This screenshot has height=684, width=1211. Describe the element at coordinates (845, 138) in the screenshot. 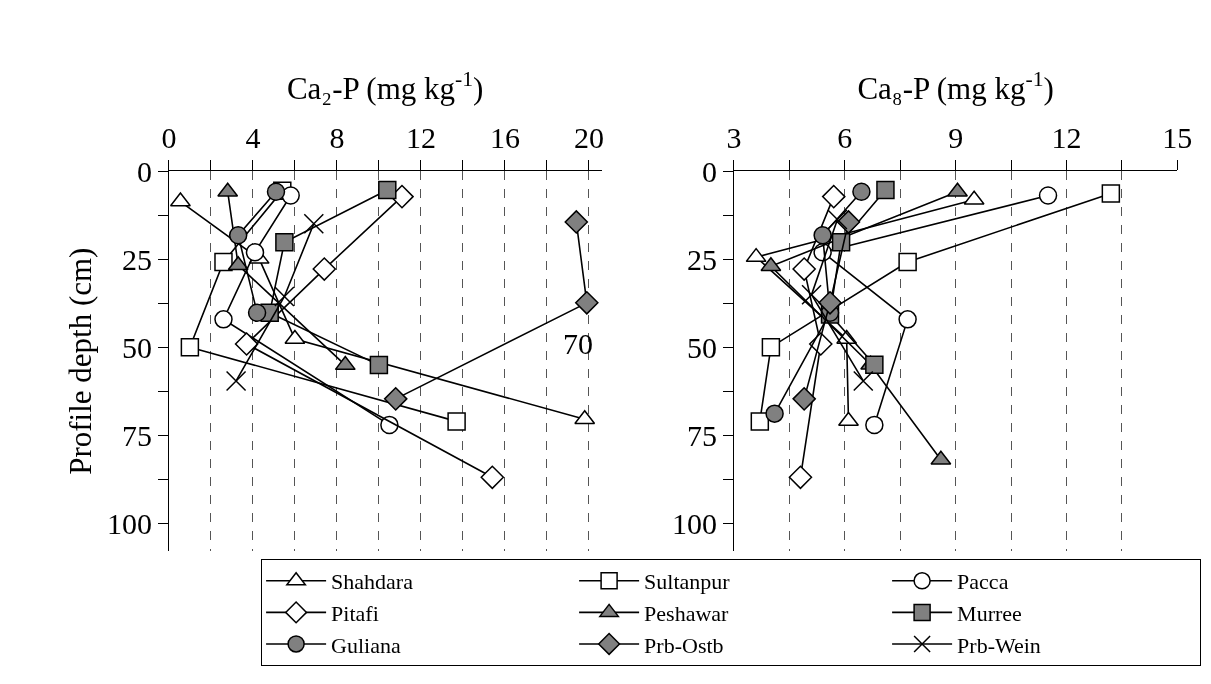

I see `x-tick-label: 6` at that location.